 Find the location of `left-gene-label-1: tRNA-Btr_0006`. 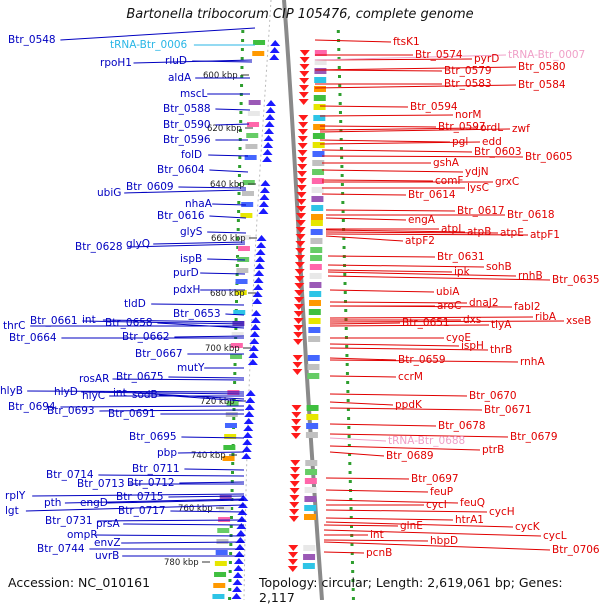

left-gene-label-1: tRNA-Btr_0006 is located at coordinates (149, 45).